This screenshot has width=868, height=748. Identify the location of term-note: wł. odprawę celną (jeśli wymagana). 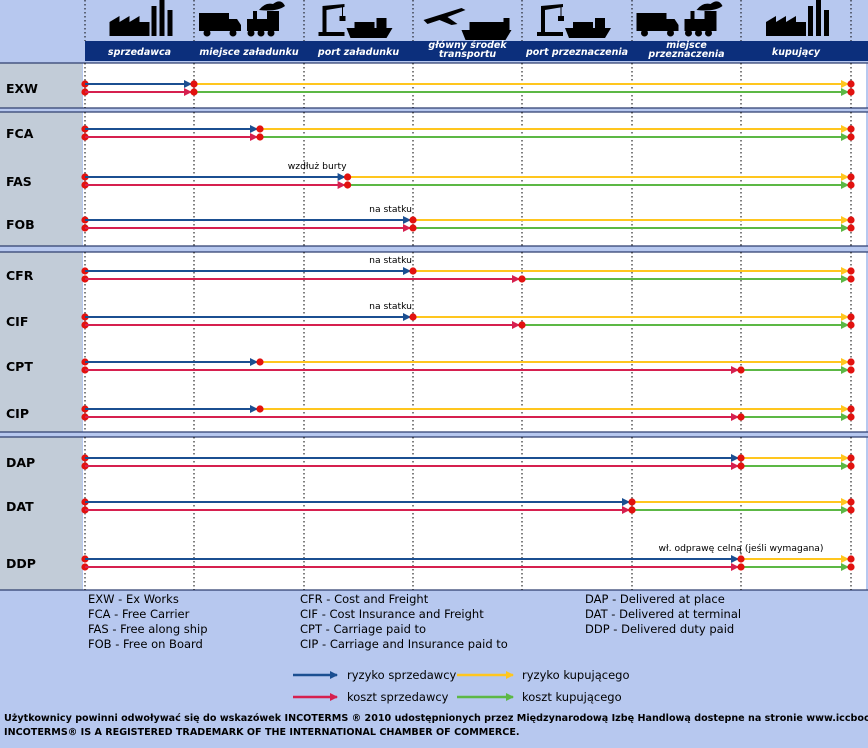
(740, 548).